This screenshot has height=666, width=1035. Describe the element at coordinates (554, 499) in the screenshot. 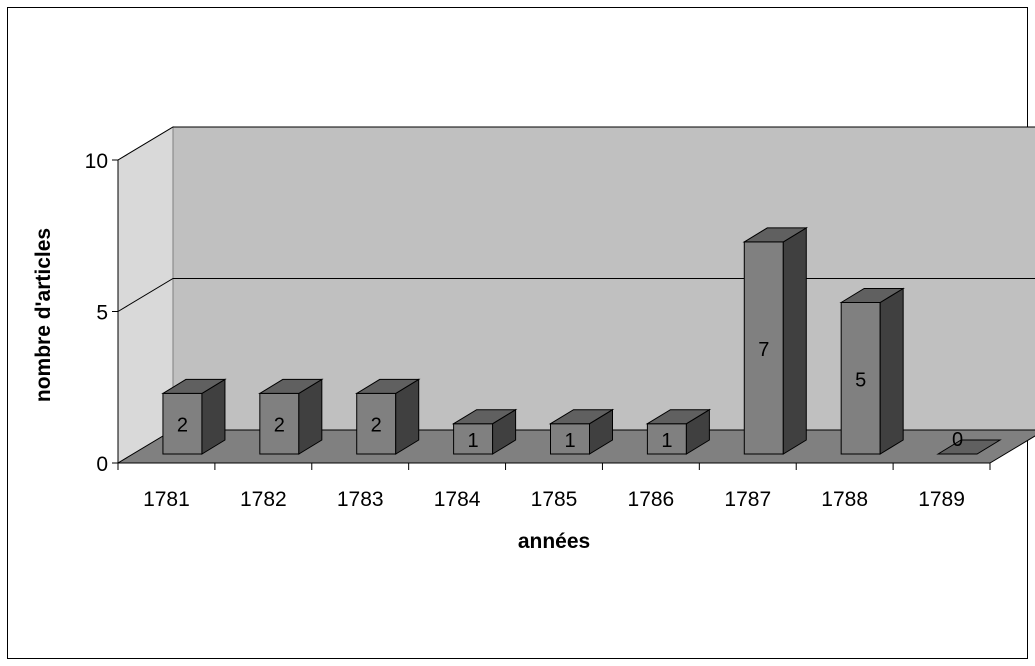

I see `x-tick-label: 1785` at that location.